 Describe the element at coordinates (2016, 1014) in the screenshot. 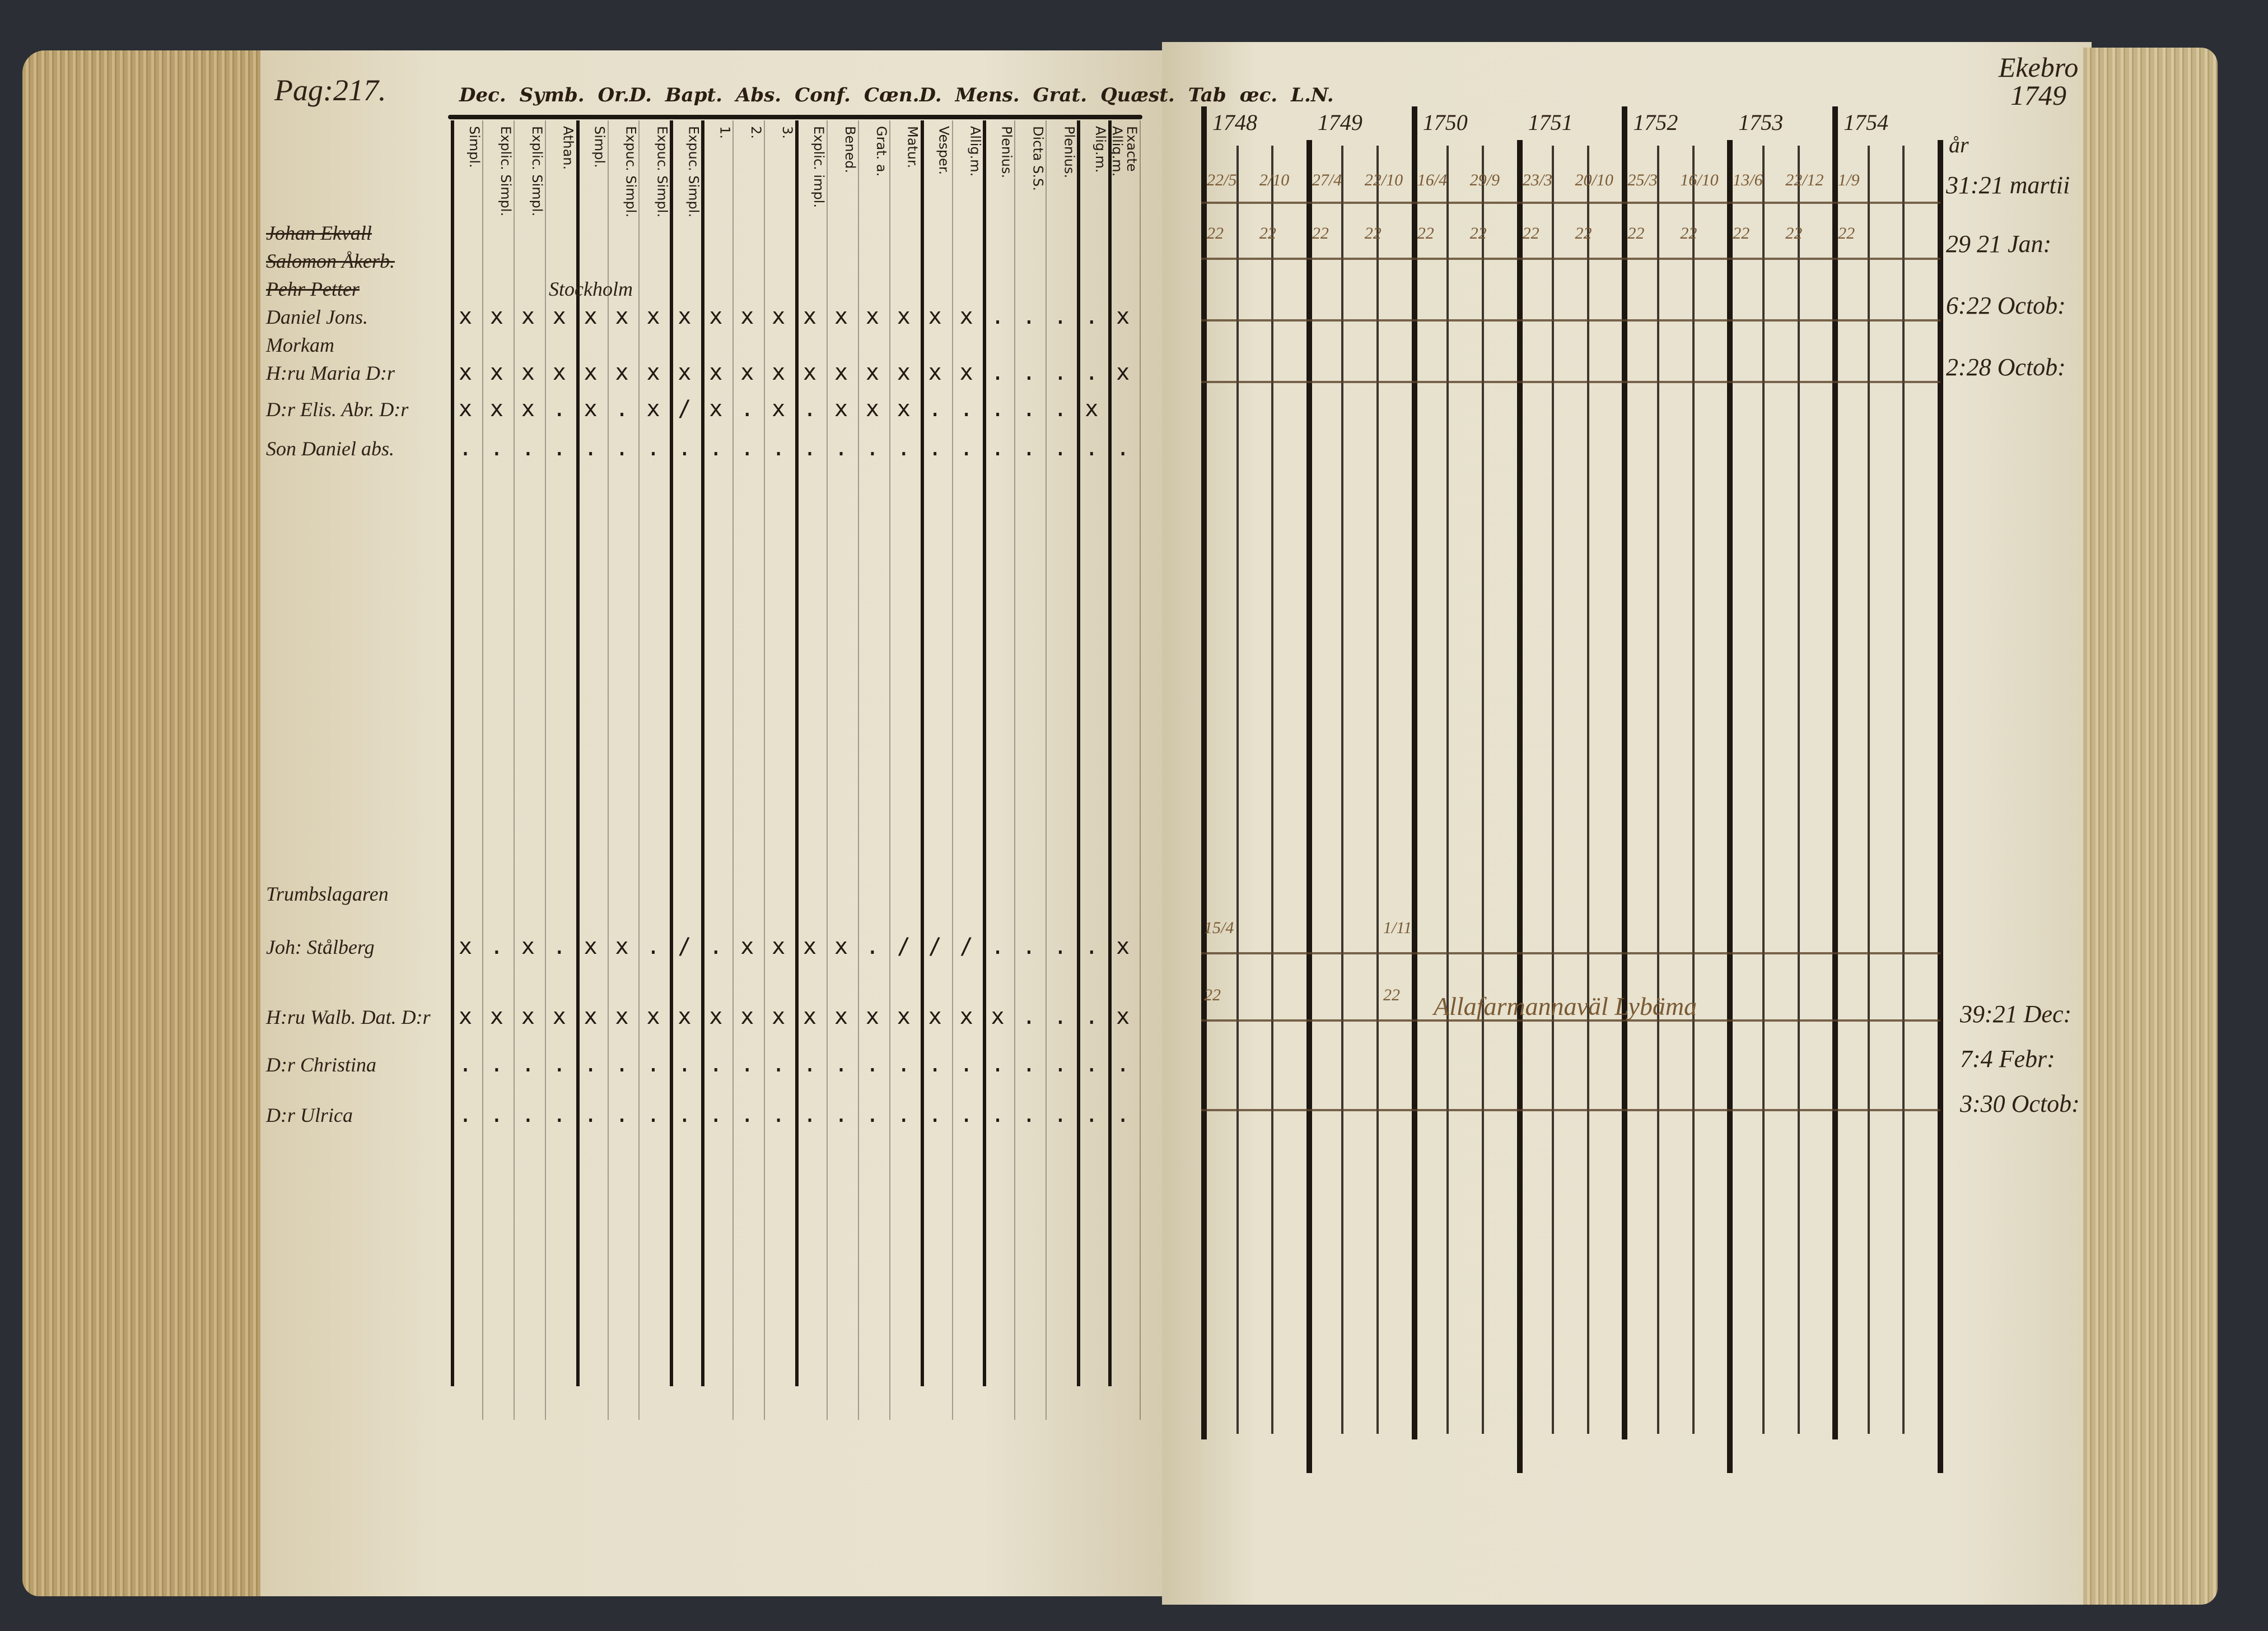

I see `date-entry: 39:21 Dec:` at that location.